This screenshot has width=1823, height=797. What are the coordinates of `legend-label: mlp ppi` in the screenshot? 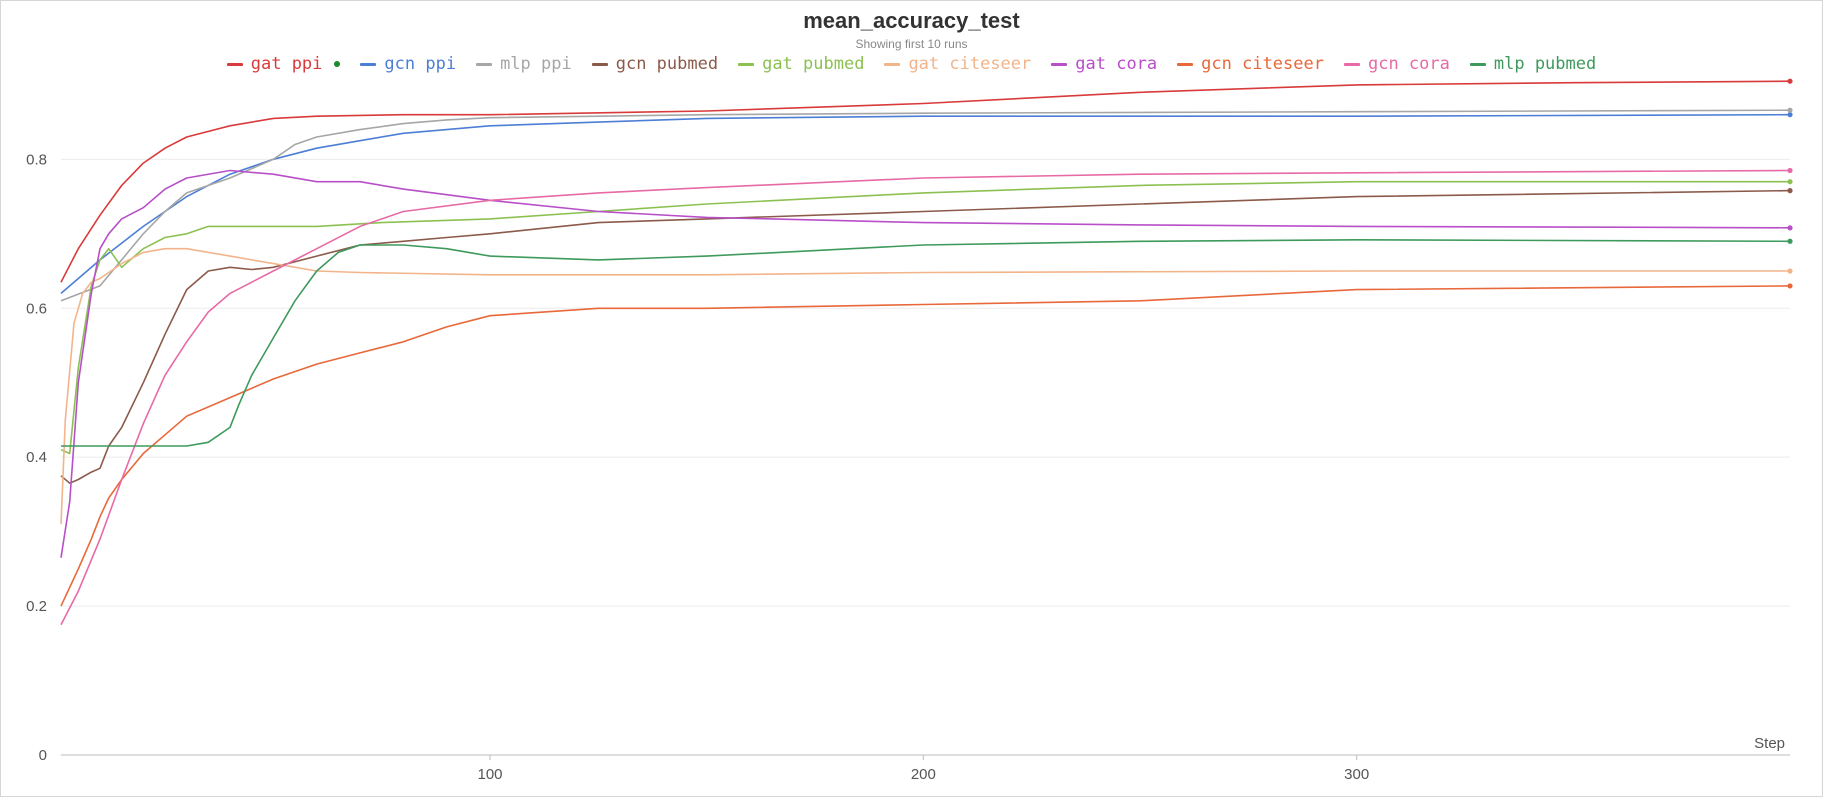 It's located at (536, 64).